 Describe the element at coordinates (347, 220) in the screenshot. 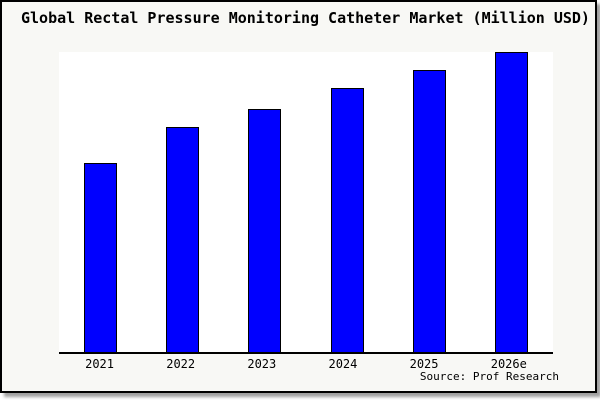

I see `bar-2024` at that location.